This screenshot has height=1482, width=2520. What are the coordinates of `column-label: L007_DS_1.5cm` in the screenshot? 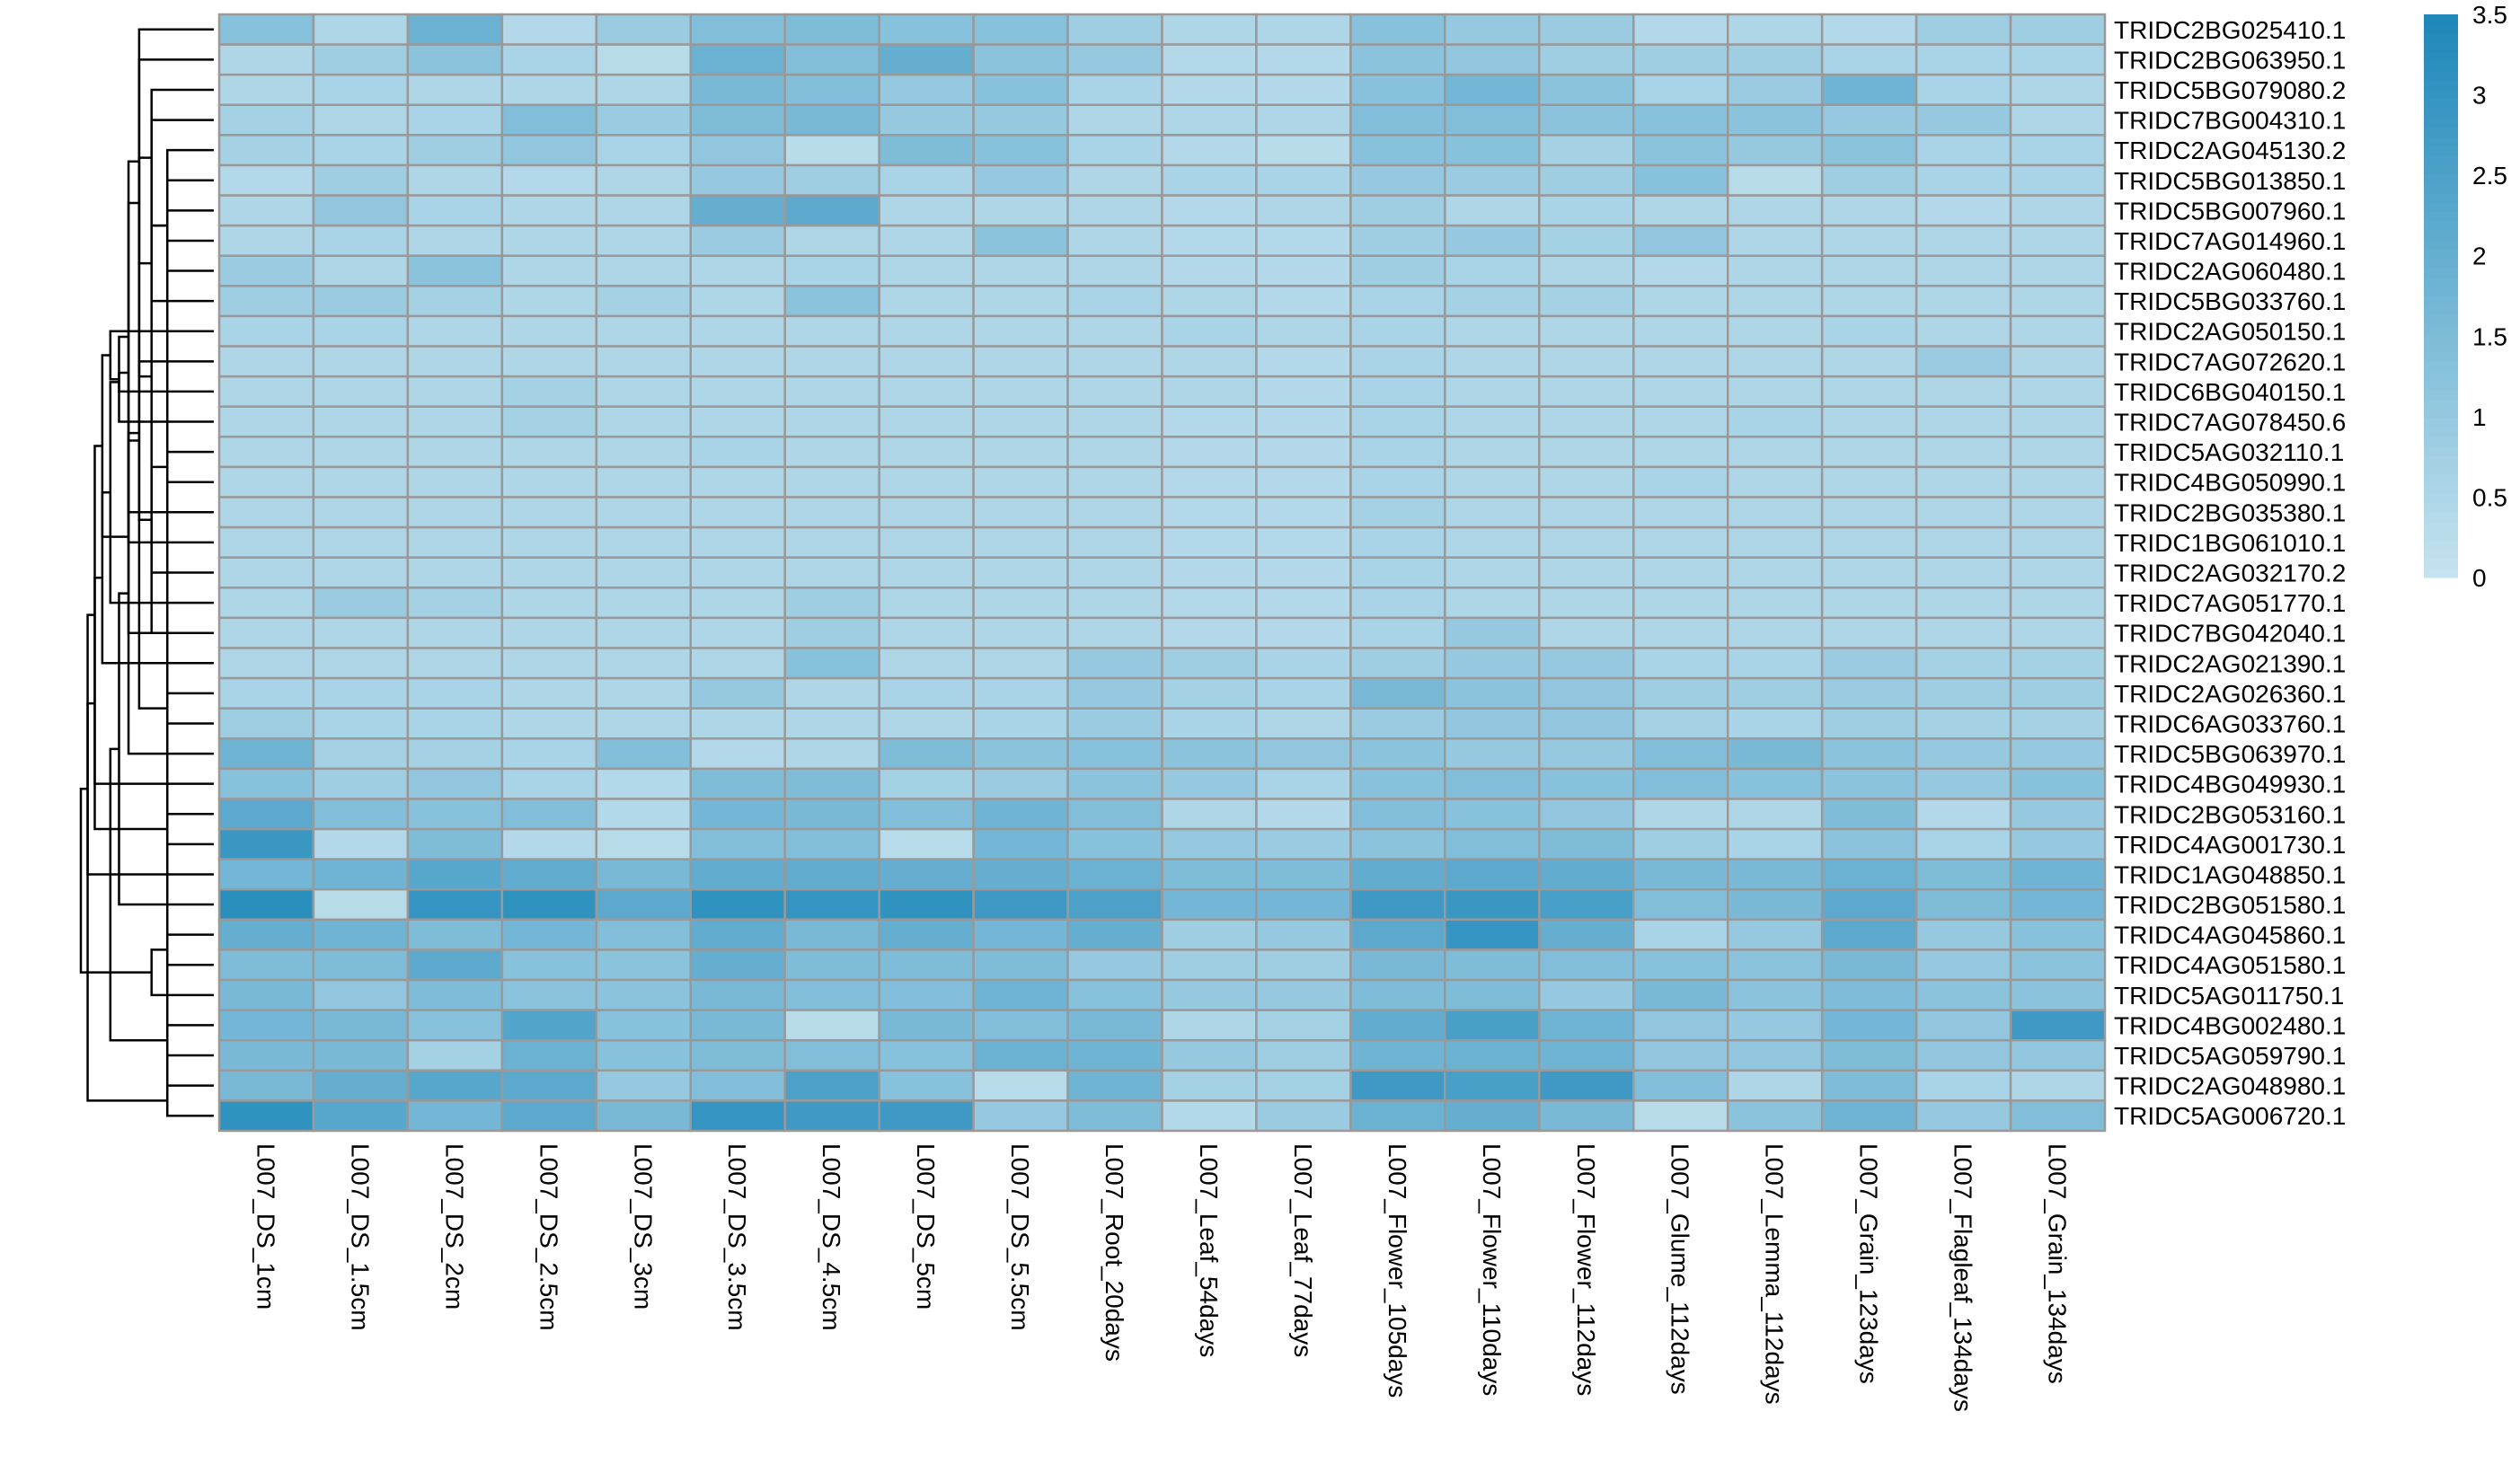 It's located at (360, 1237).